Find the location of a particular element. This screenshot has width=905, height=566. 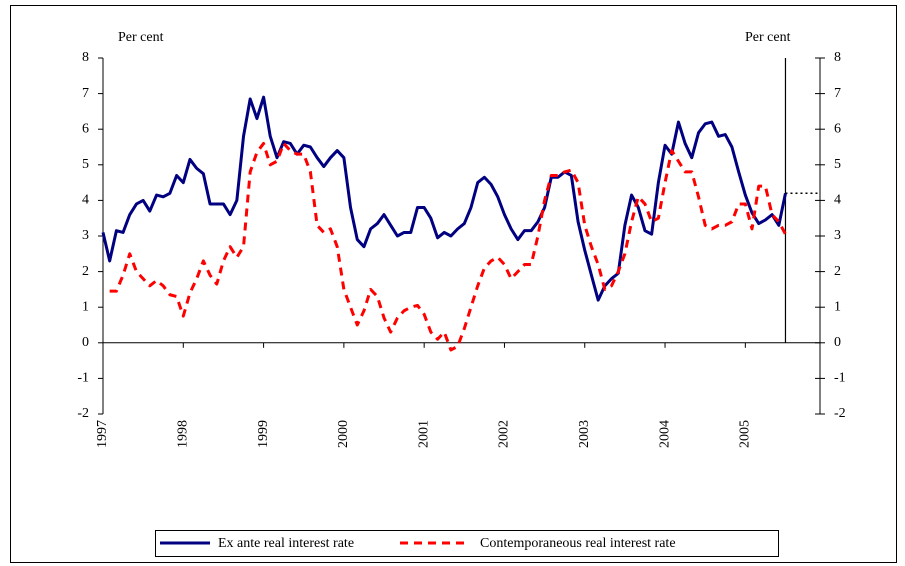

y-tick-label: 2 is located at coordinates (85, 271).